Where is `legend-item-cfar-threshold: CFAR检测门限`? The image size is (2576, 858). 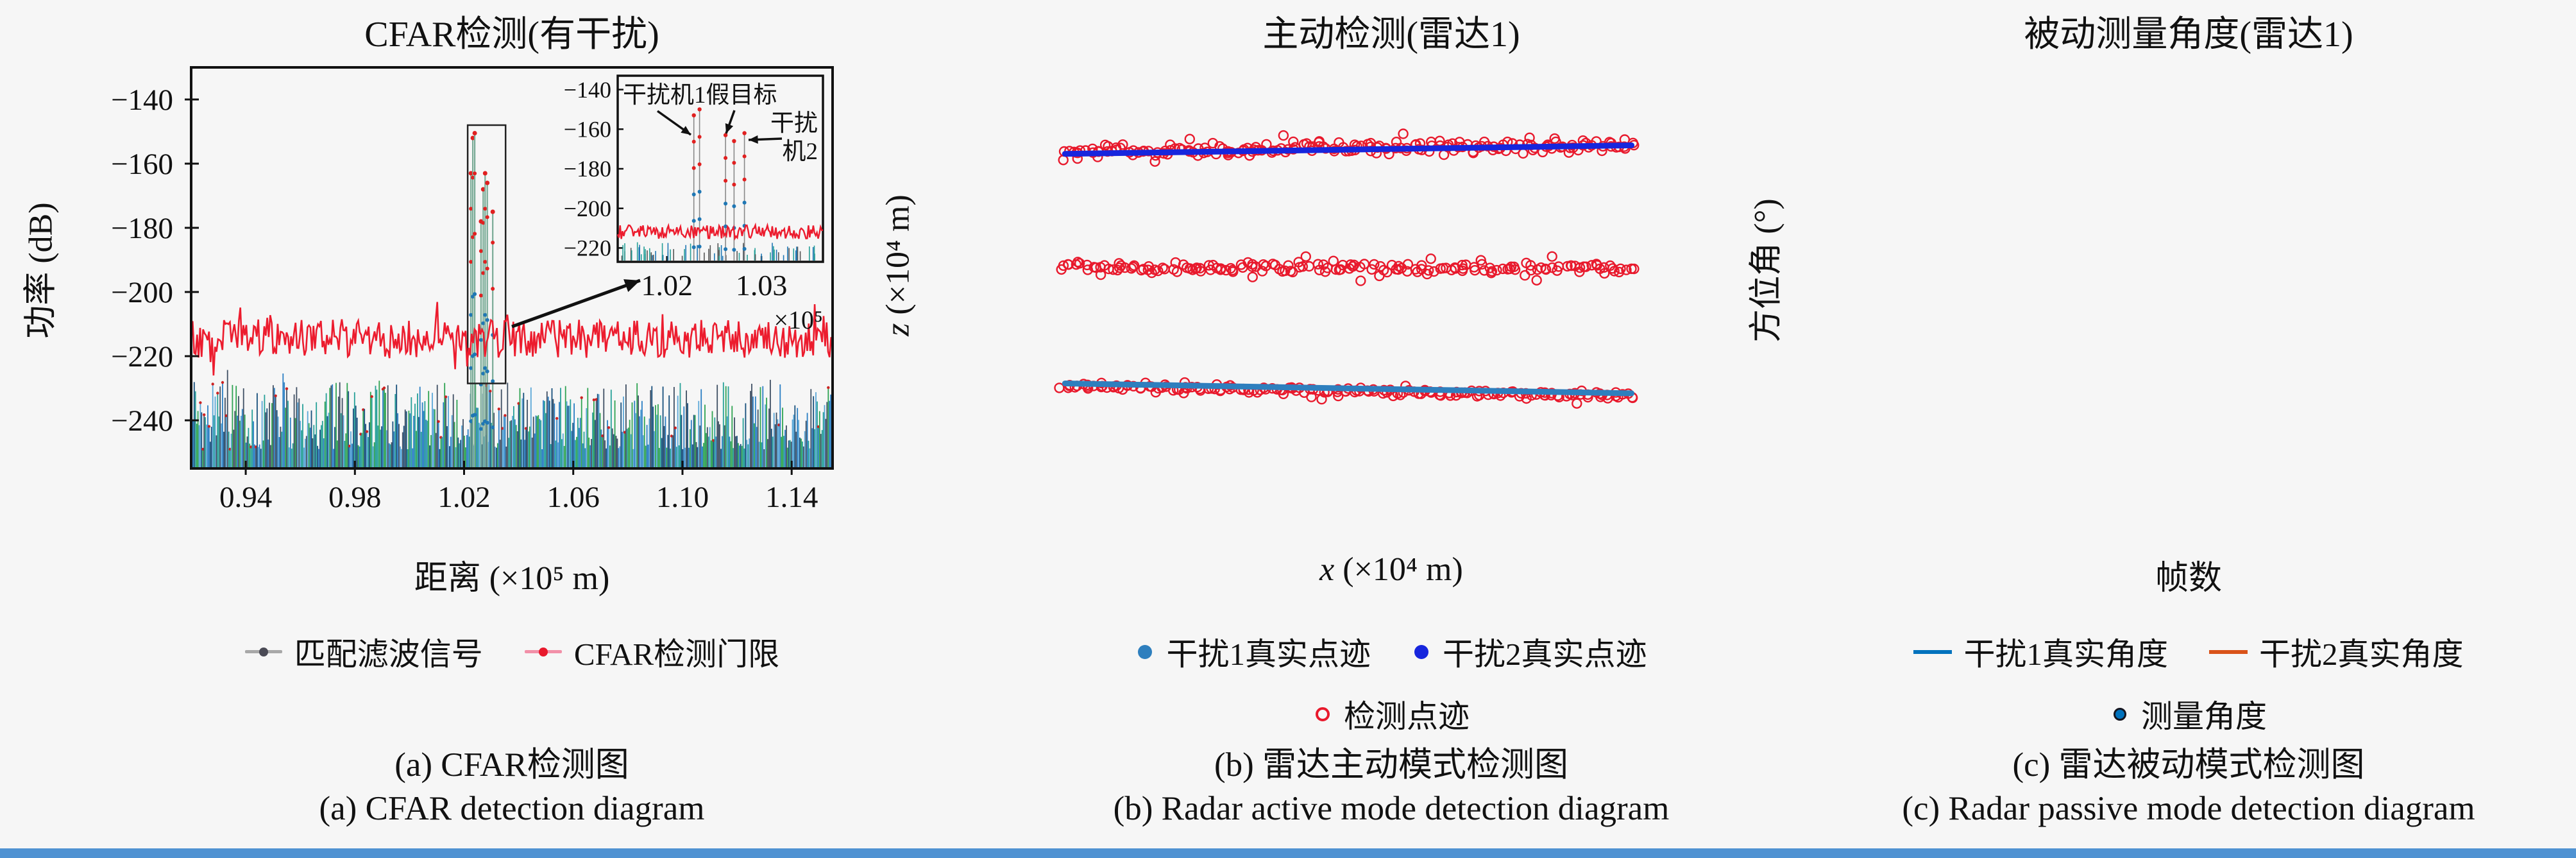 legend-item-cfar-threshold: CFAR检测门限 is located at coordinates (651, 651).